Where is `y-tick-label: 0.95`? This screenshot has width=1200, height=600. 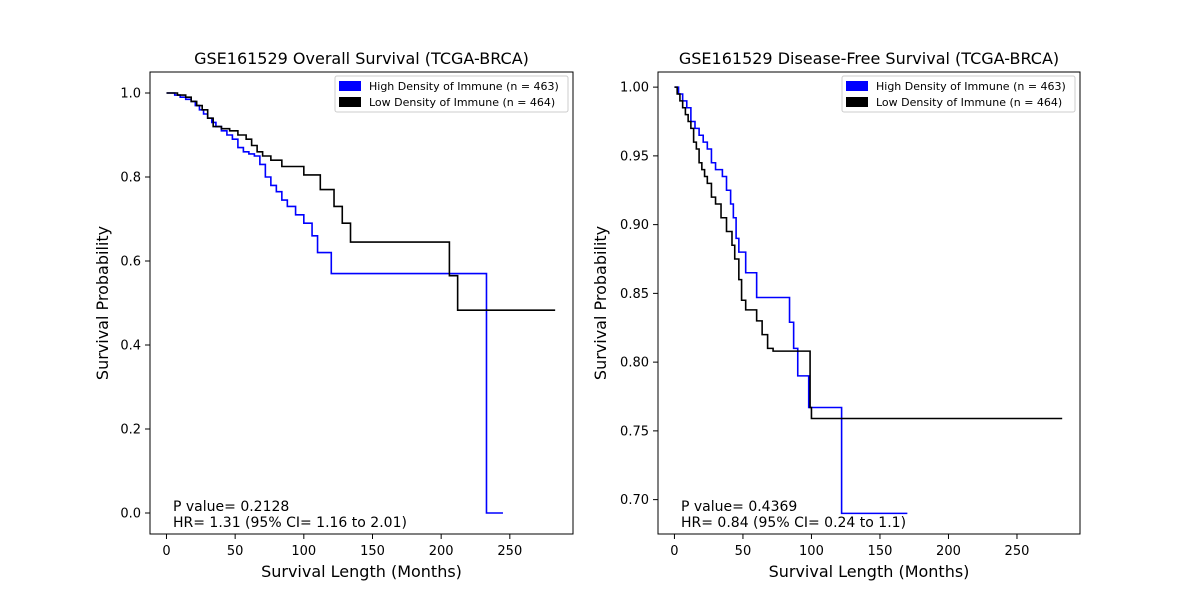 y-tick-label: 0.95 is located at coordinates (634, 156).